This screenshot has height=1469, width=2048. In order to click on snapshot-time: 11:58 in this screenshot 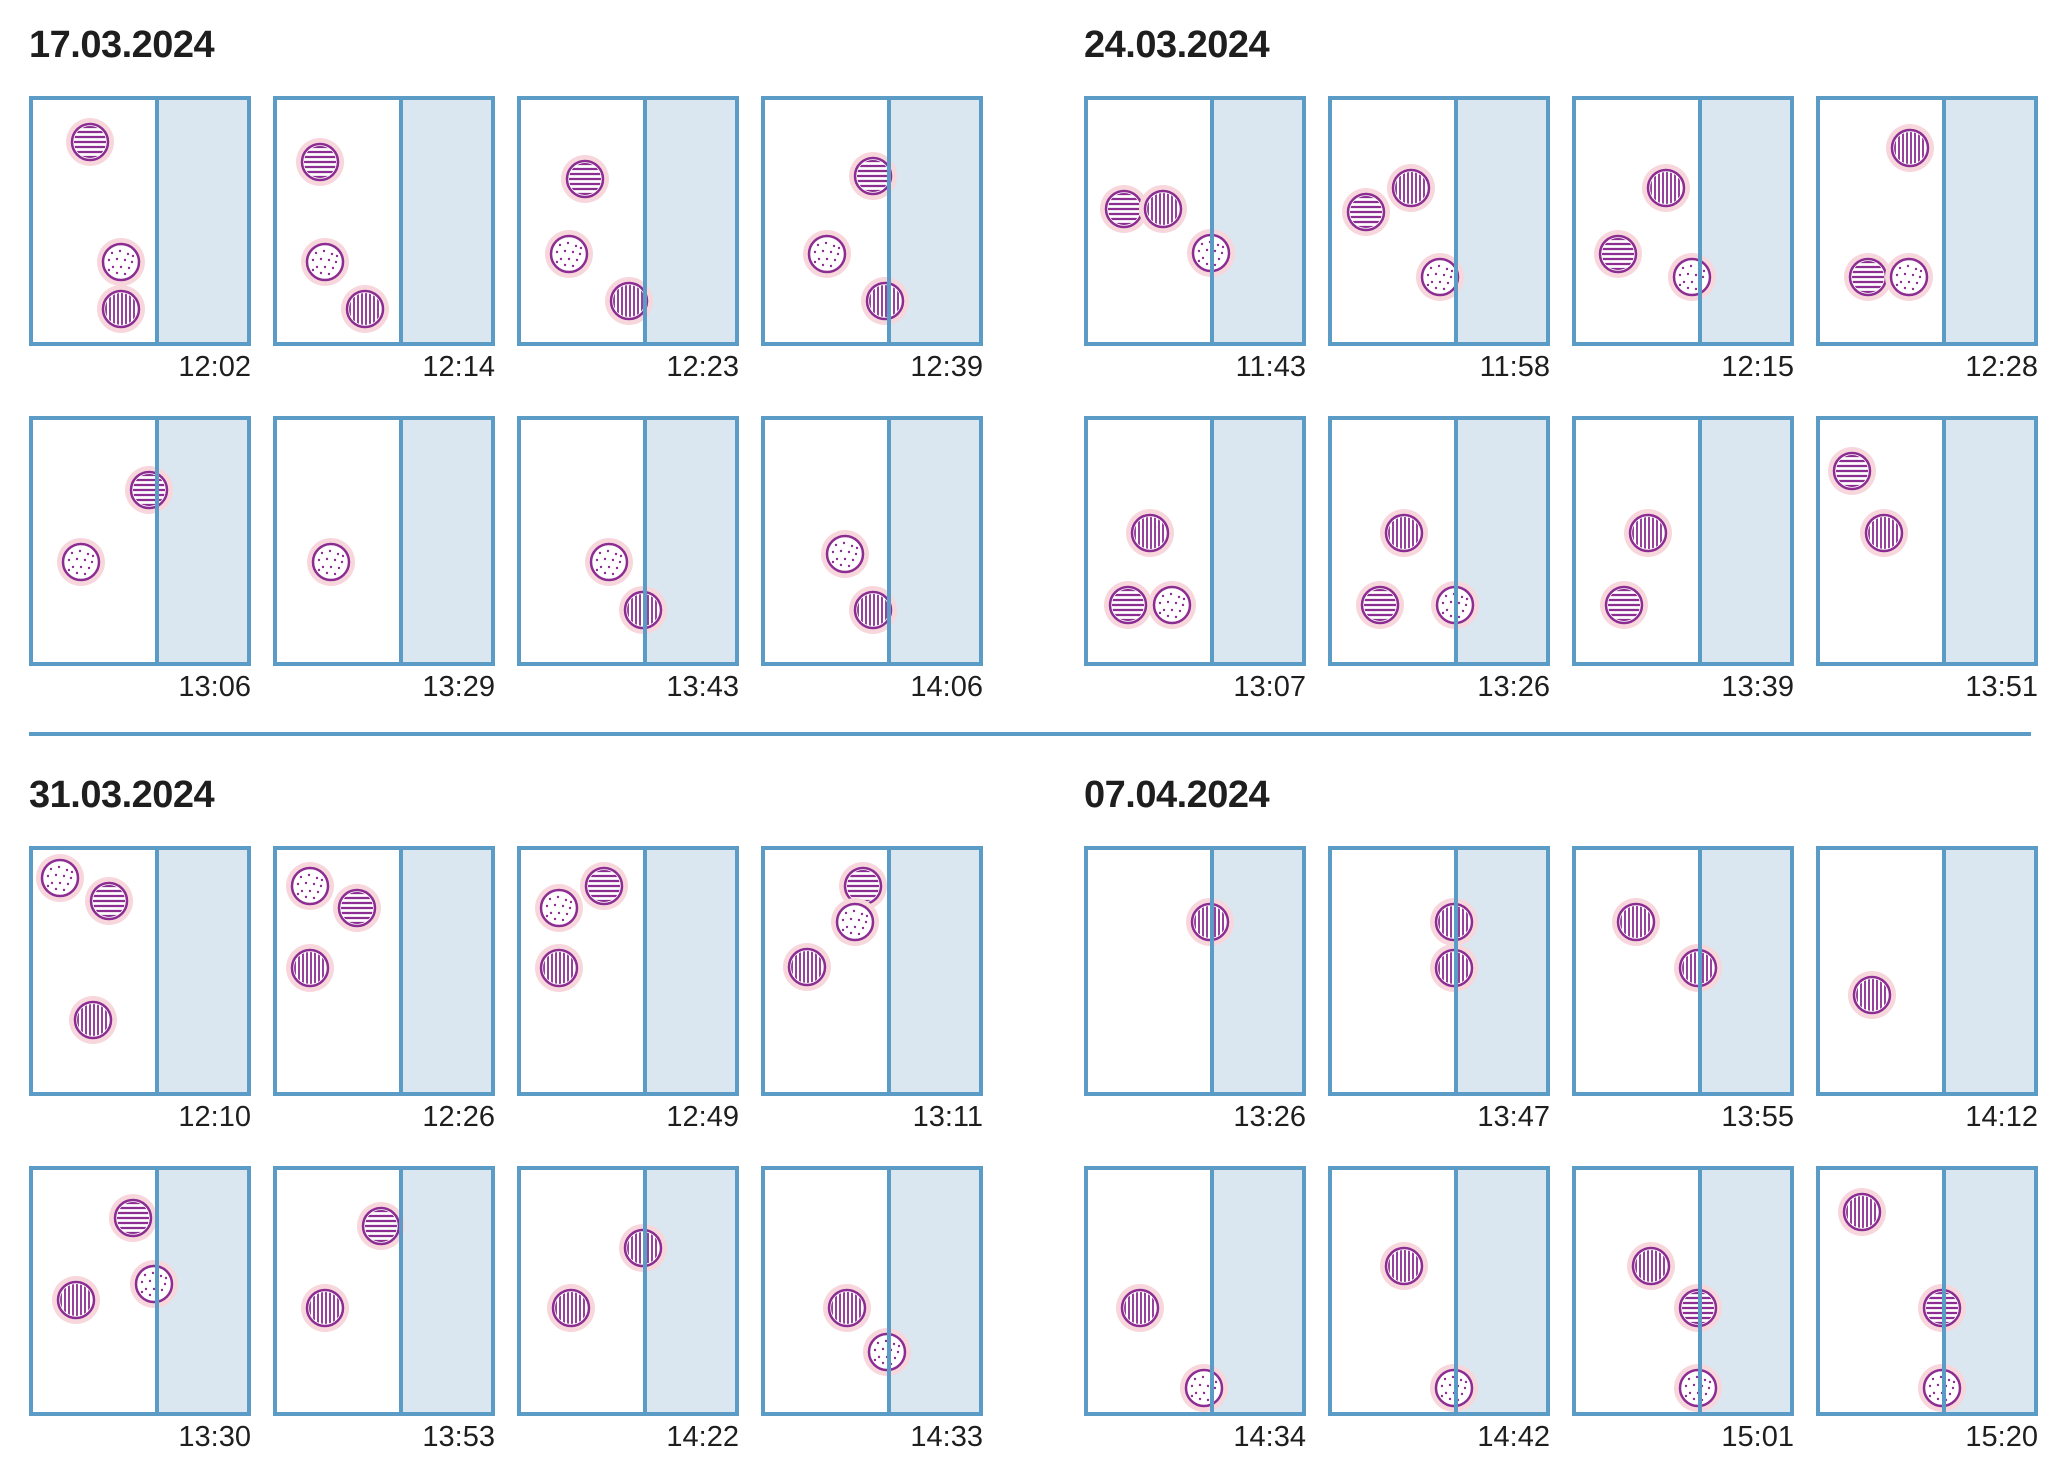, I will do `click(1514, 367)`.